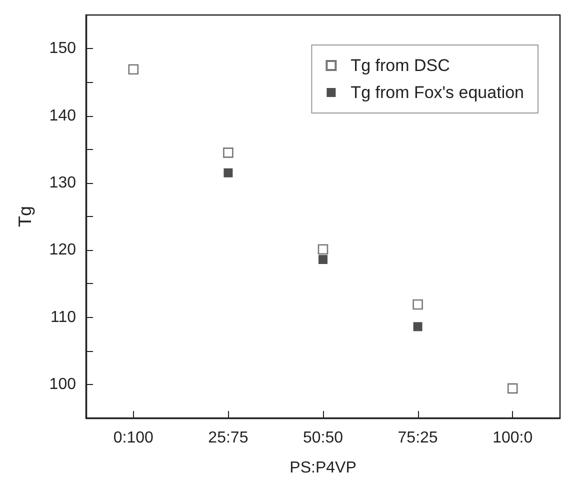 The height and width of the screenshot is (483, 578). I want to click on y-tick-label: 150, so click(62, 49).